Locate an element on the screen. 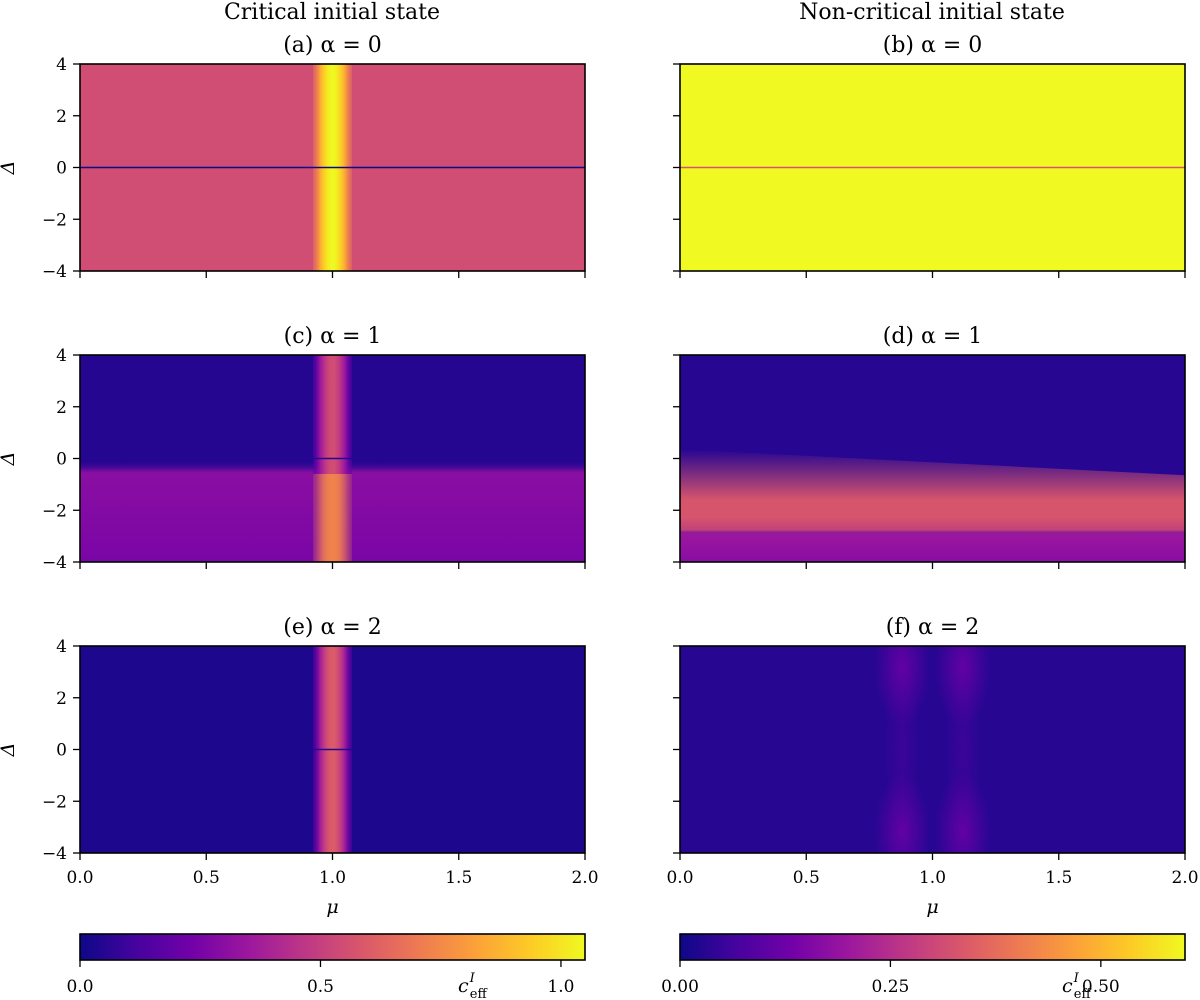 This screenshot has height=1000, width=1200. panel-title: (a) α = 0 is located at coordinates (332, 45).